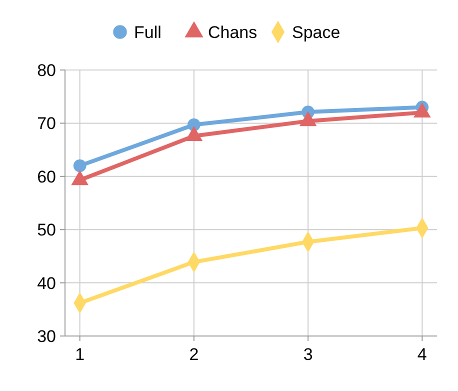 This screenshot has width=458, height=391. I want to click on y-tick-label: 80, so click(46, 70).